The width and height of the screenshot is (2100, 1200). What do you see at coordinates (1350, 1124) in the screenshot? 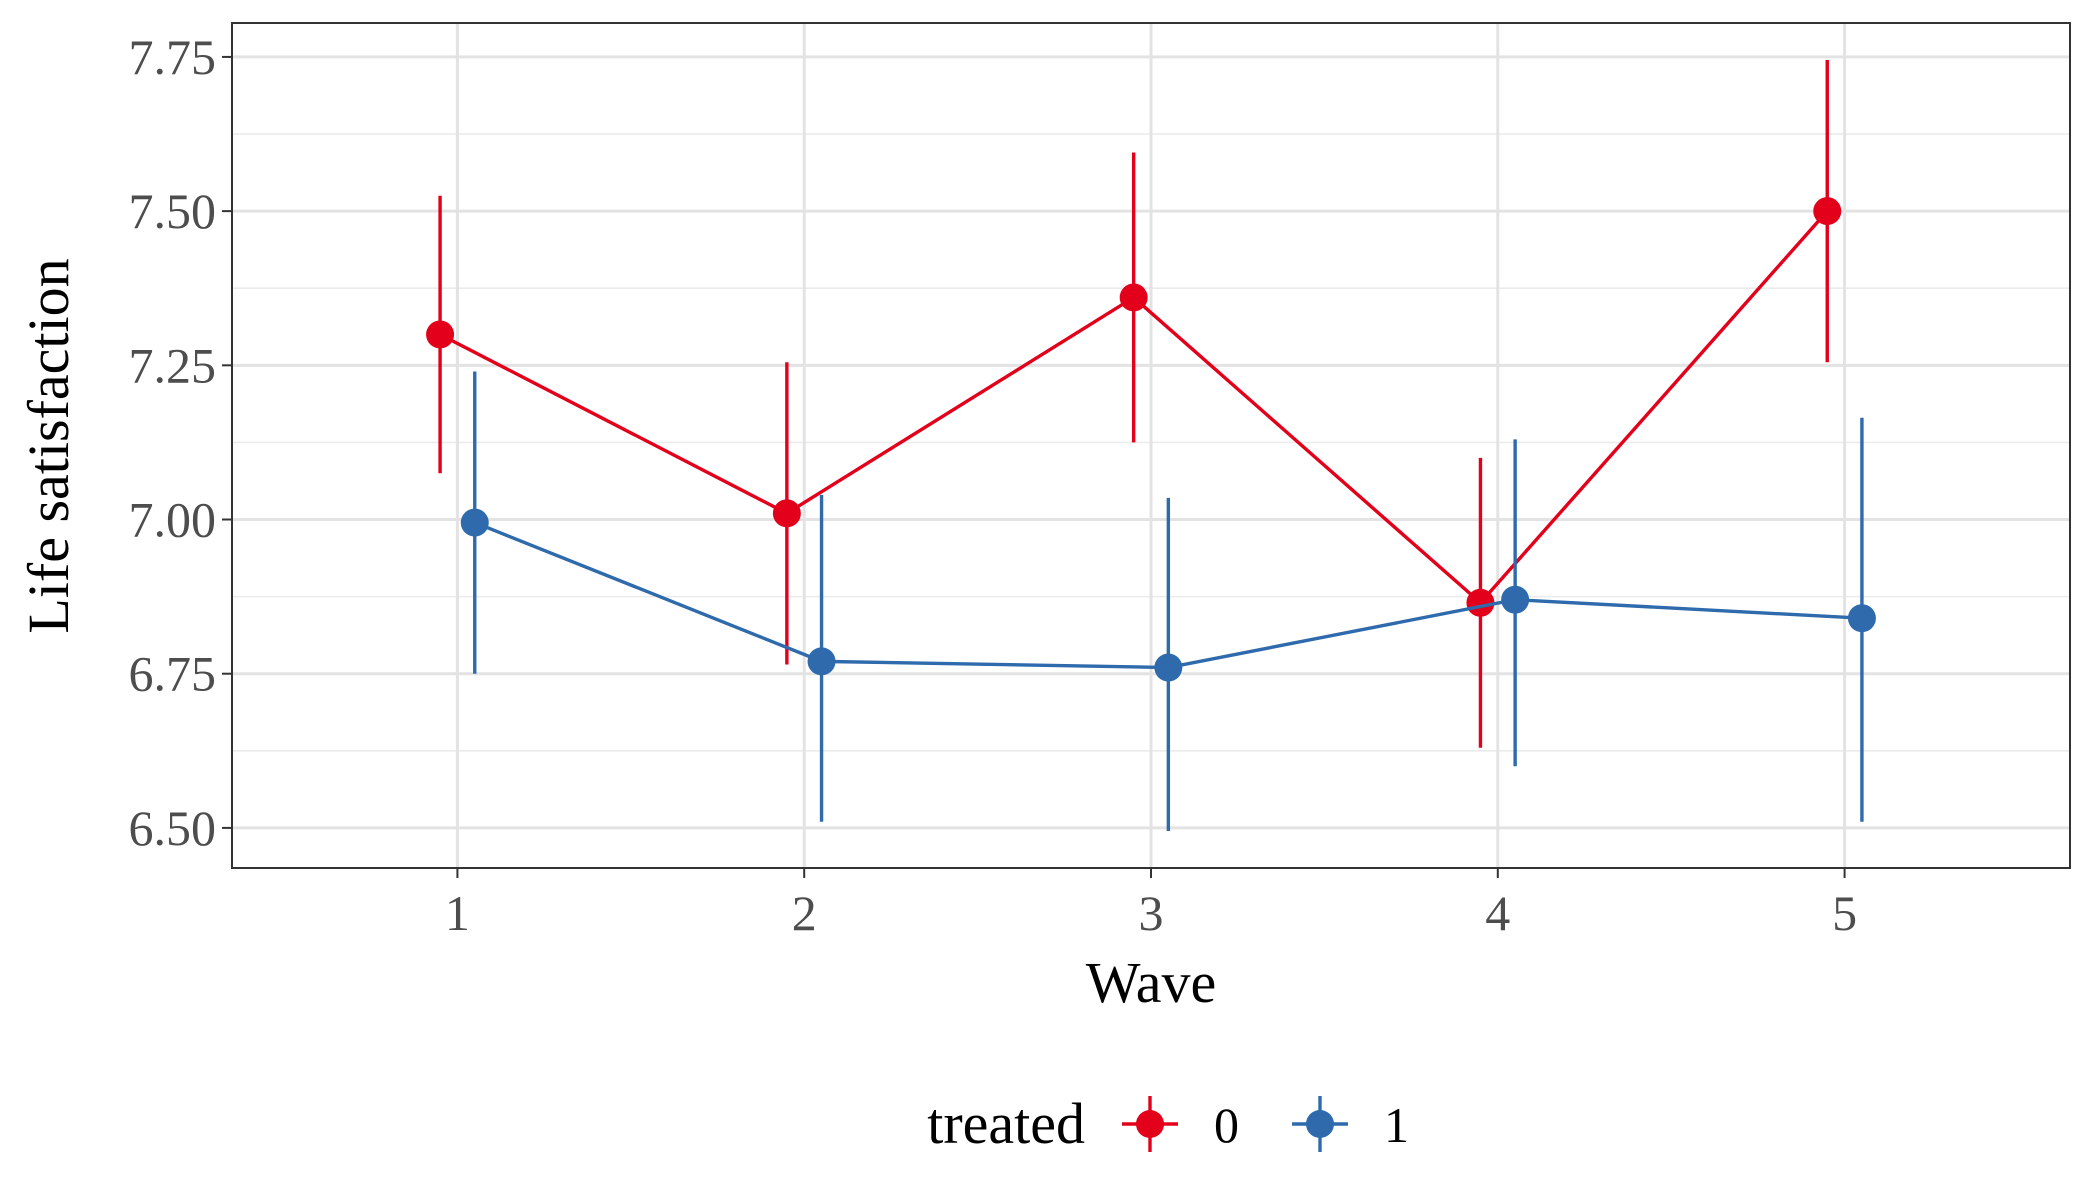
I see `legend-item-1: 1` at bounding box center [1350, 1124].